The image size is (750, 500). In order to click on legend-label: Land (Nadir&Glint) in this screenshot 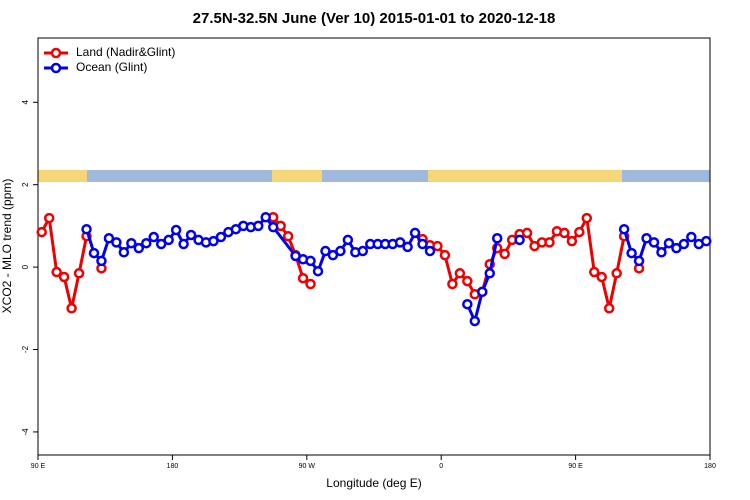, I will do `click(125, 52)`.